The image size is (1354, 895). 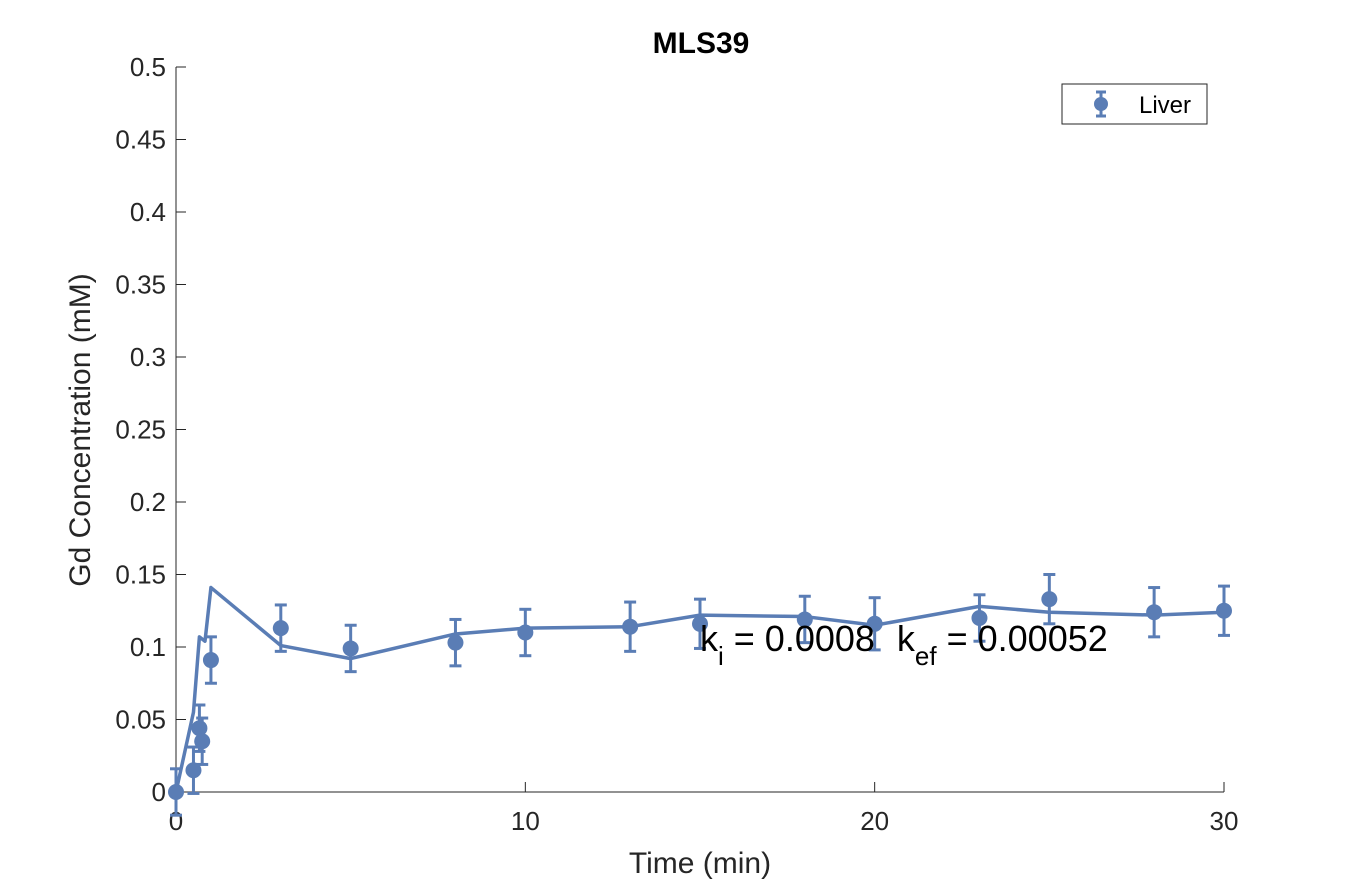 I want to click on x-tick-label: 30, so click(x=1224, y=821).